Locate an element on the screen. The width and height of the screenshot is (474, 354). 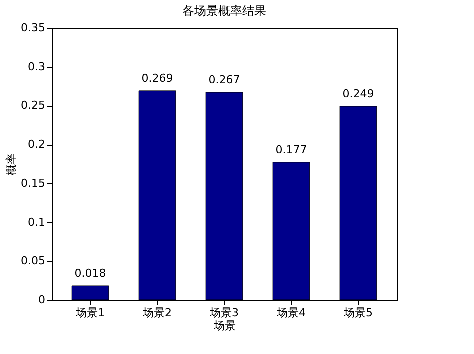
data-label: 0.267 is located at coordinates (224, 80).